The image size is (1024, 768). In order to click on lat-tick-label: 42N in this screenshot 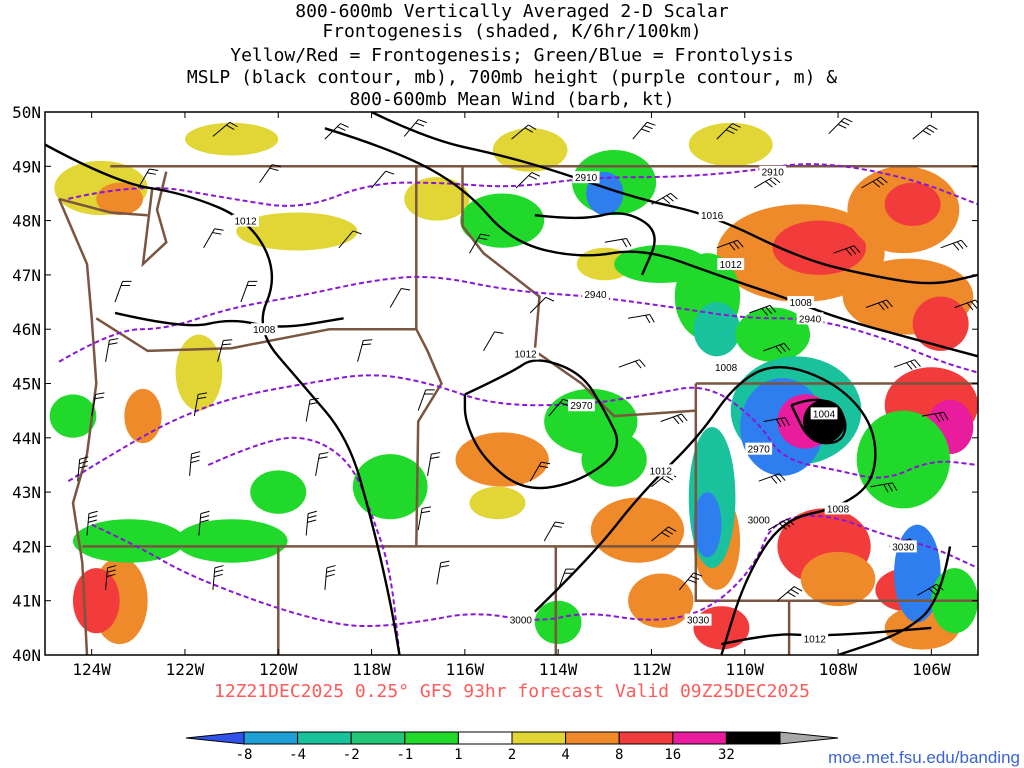, I will do `click(26, 546)`.